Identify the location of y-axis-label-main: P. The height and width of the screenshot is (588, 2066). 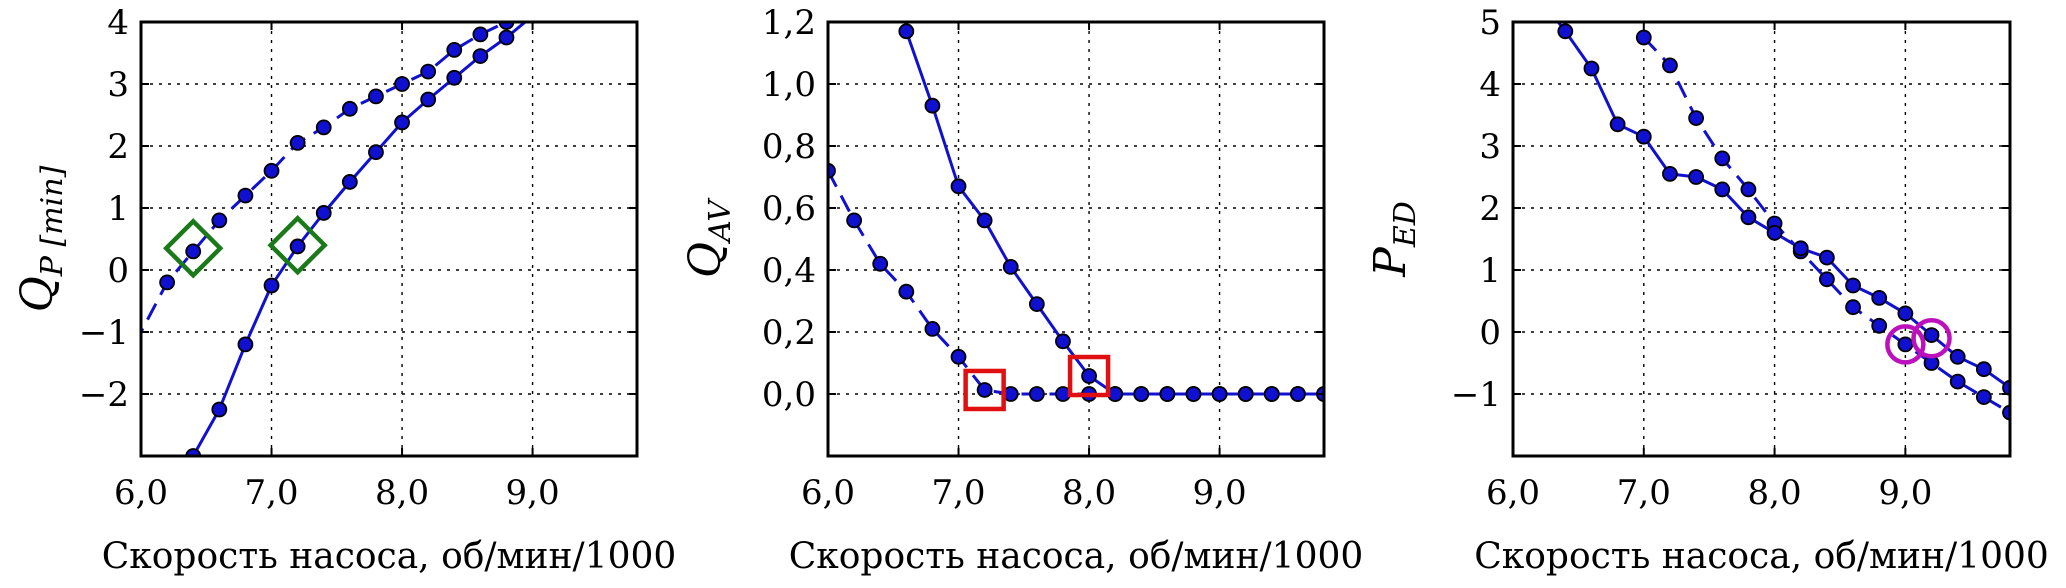
(1390, 262).